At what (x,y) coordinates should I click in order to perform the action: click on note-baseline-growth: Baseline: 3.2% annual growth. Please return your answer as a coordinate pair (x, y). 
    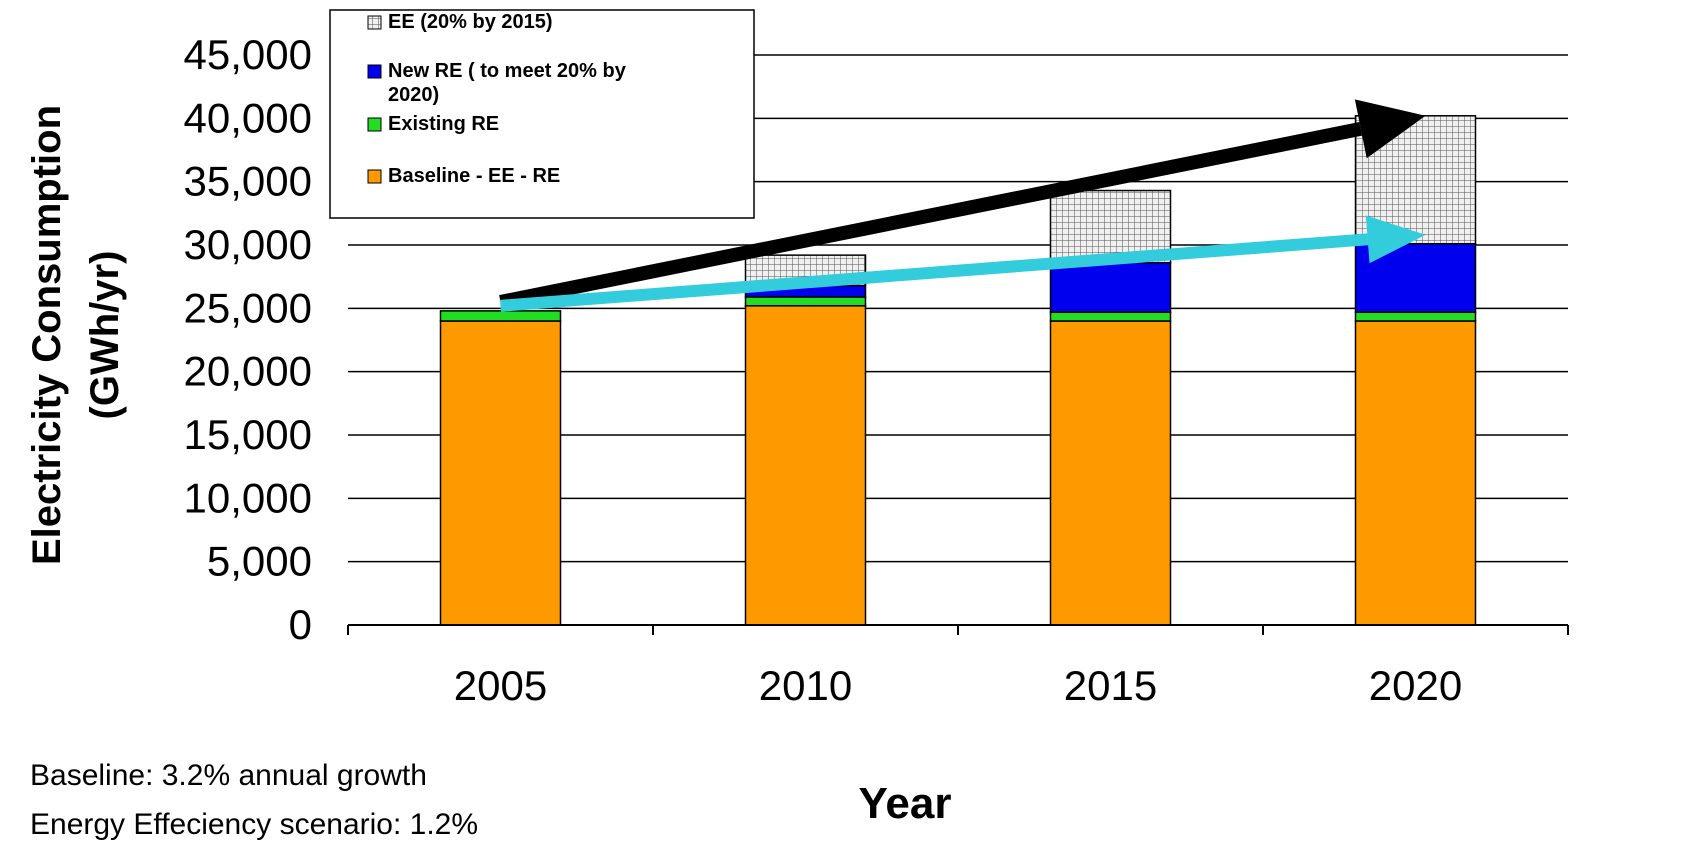
    Looking at the image, I should click on (228, 775).